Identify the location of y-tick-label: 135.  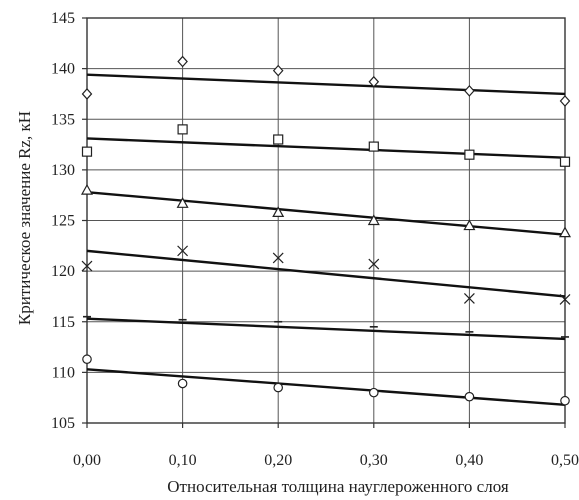
(63, 119).